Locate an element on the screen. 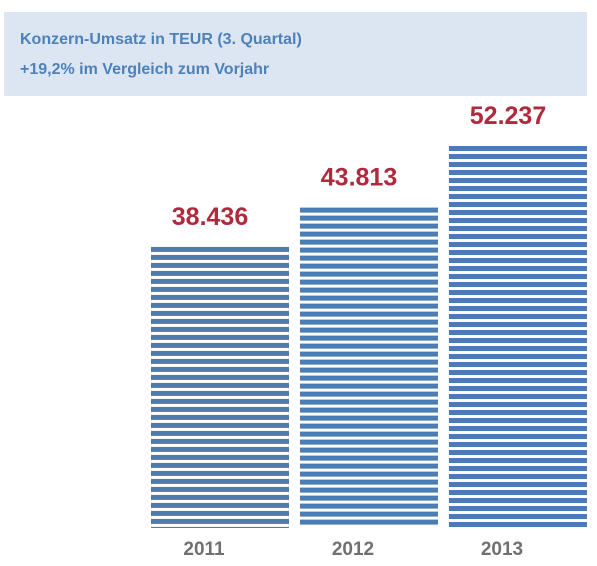 The width and height of the screenshot is (597, 566). value-label-2013: 52.237 is located at coordinates (508, 116).